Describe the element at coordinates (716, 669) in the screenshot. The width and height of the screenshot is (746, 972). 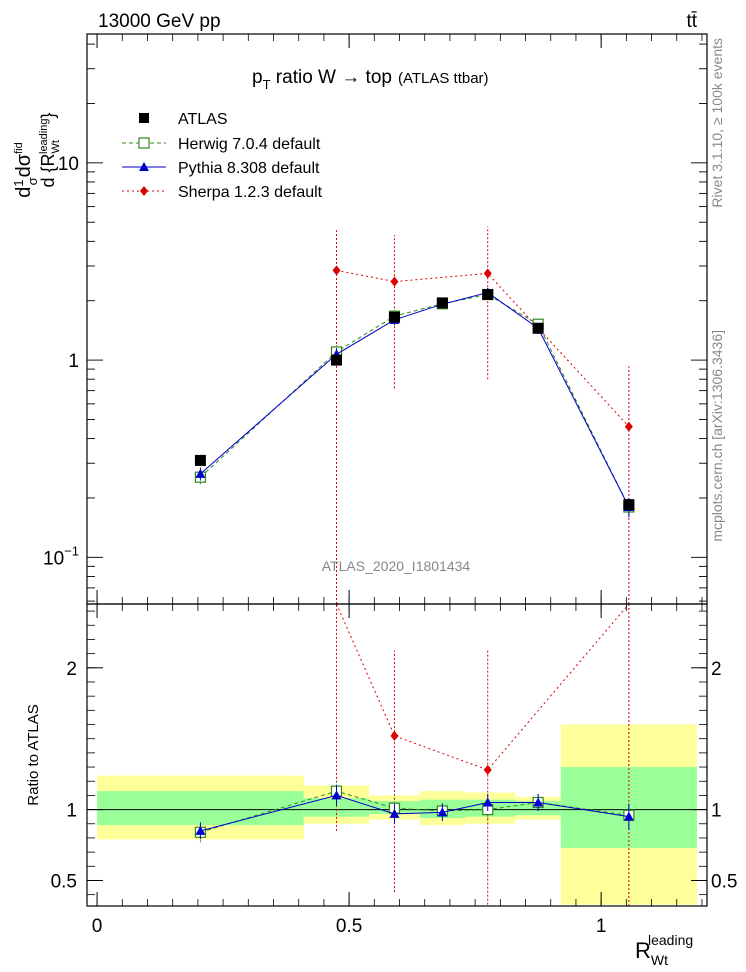
I see `ratio-y-tick-label-right-2: 2` at that location.